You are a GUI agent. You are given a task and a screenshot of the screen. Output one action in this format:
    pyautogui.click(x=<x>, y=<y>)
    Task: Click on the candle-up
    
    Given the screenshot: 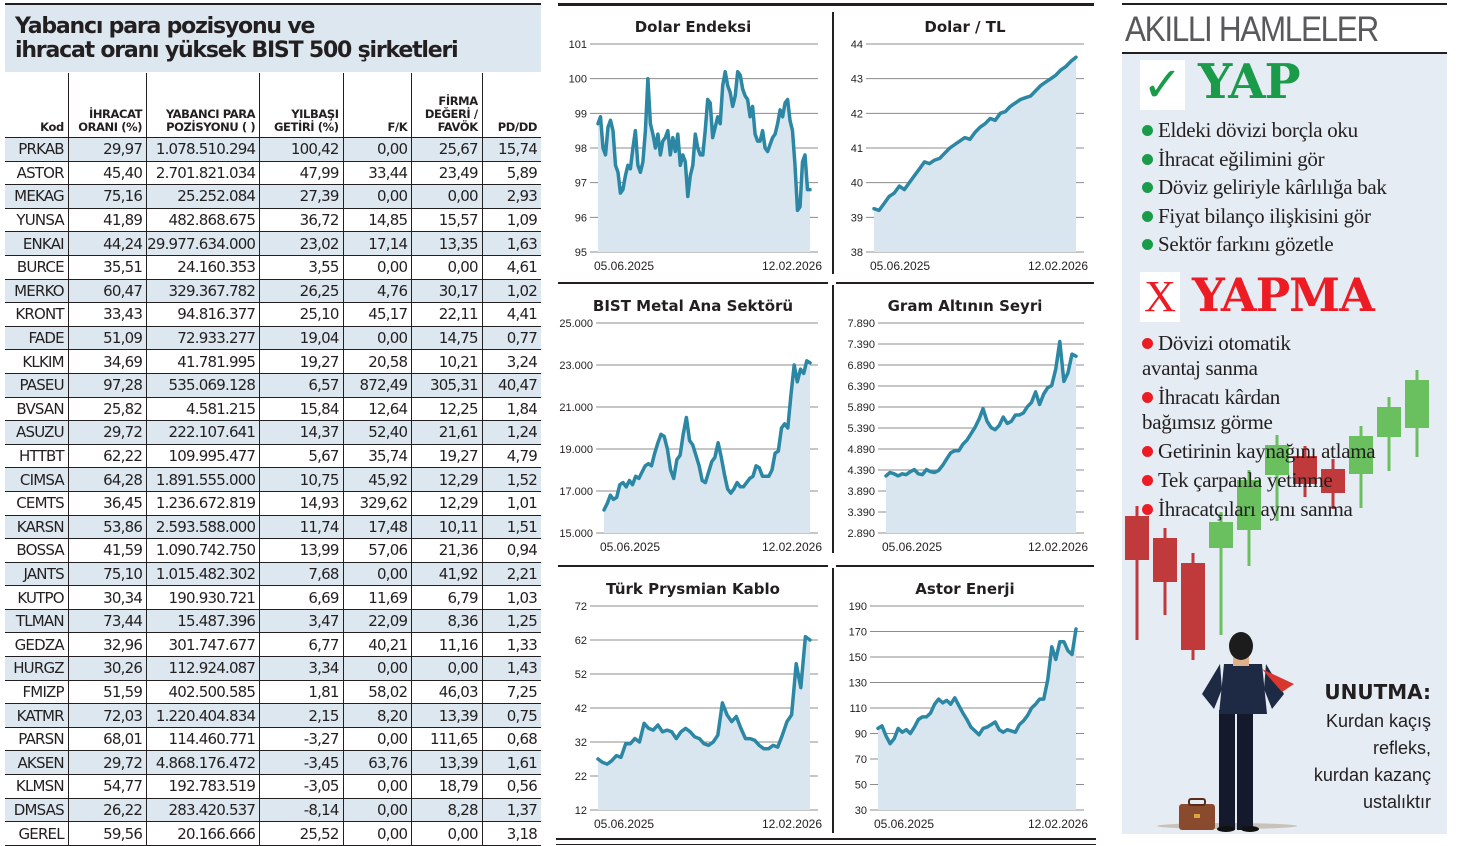 What is the action you would take?
    pyautogui.click(x=1277, y=460)
    